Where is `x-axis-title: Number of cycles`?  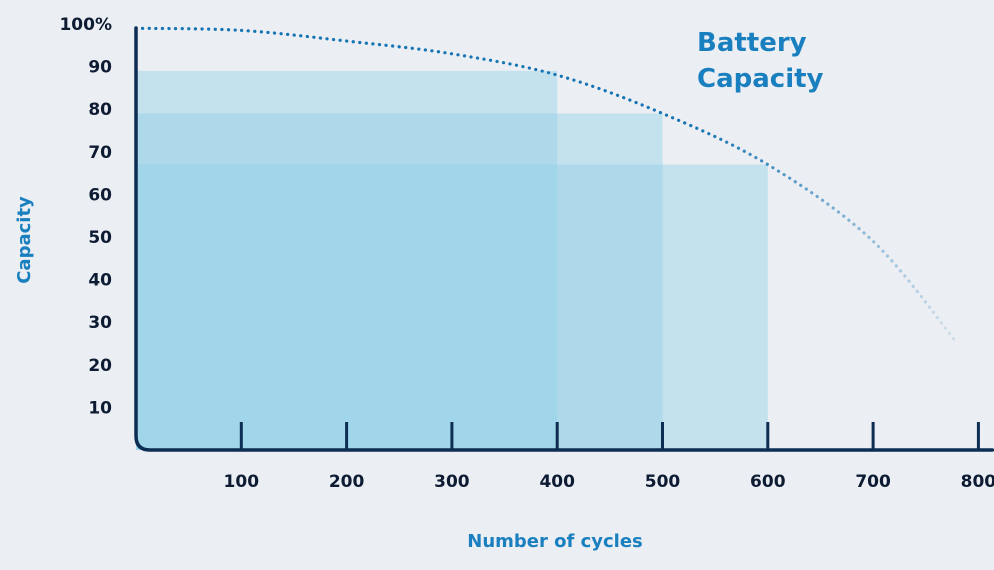 x-axis-title: Number of cycles is located at coordinates (555, 541).